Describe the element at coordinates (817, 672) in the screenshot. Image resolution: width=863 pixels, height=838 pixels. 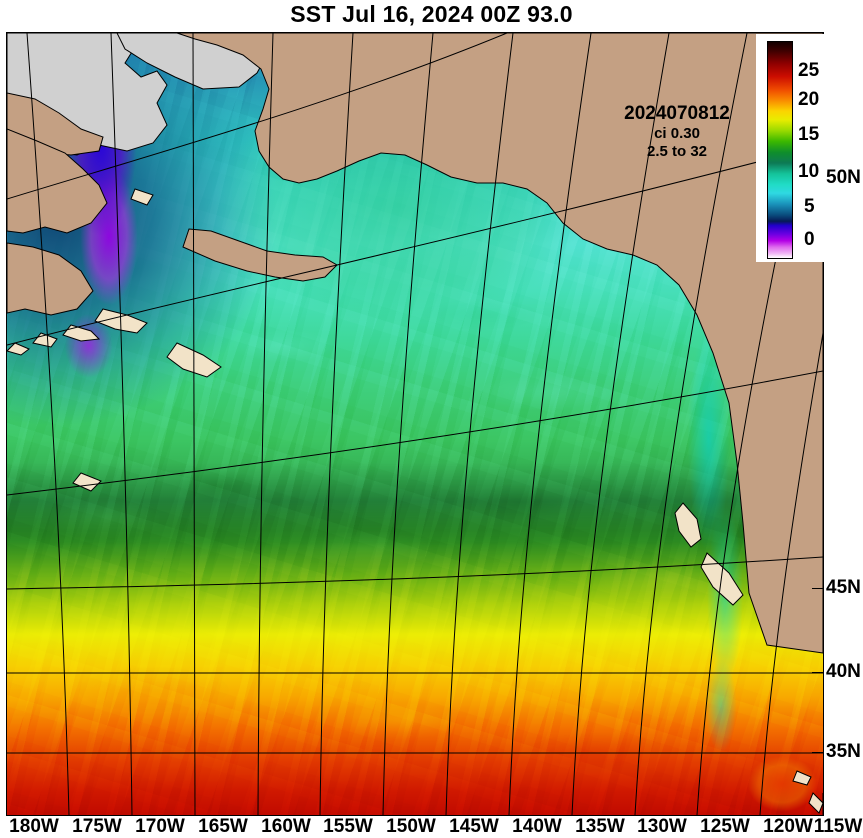
I see `y-axis-tick-40N` at that location.